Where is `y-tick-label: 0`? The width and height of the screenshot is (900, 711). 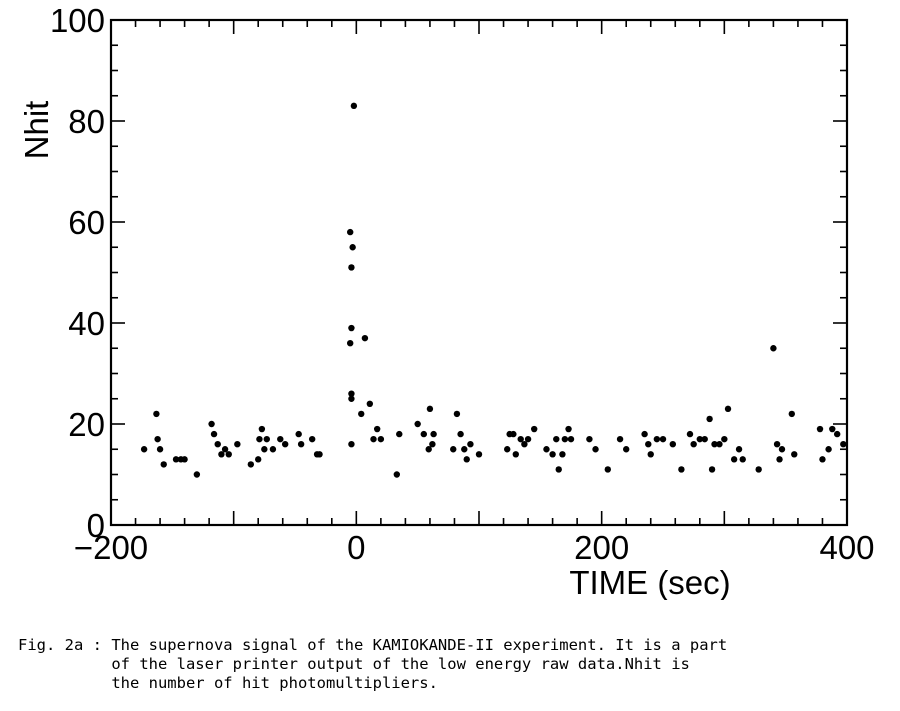
y-tick-label: 0 is located at coordinates (96, 525).